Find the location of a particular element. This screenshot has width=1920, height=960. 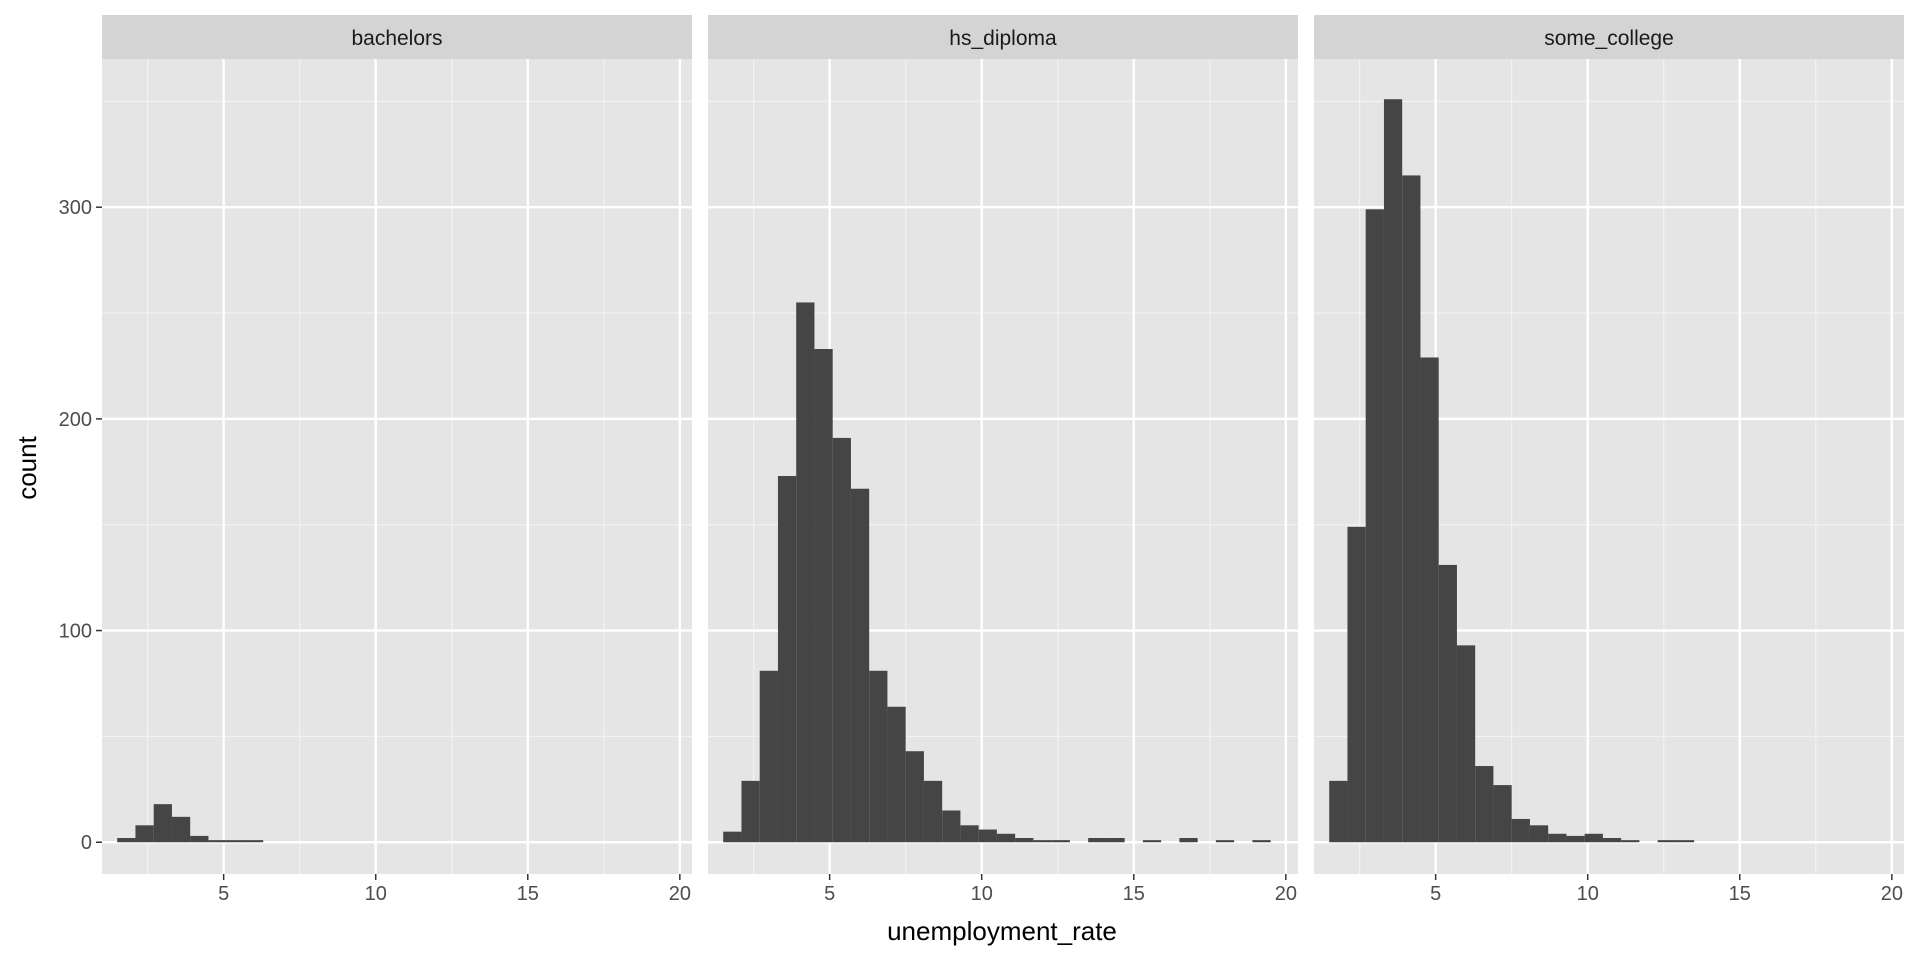

facet-strip-label: hs_diploma is located at coordinates (1003, 38).